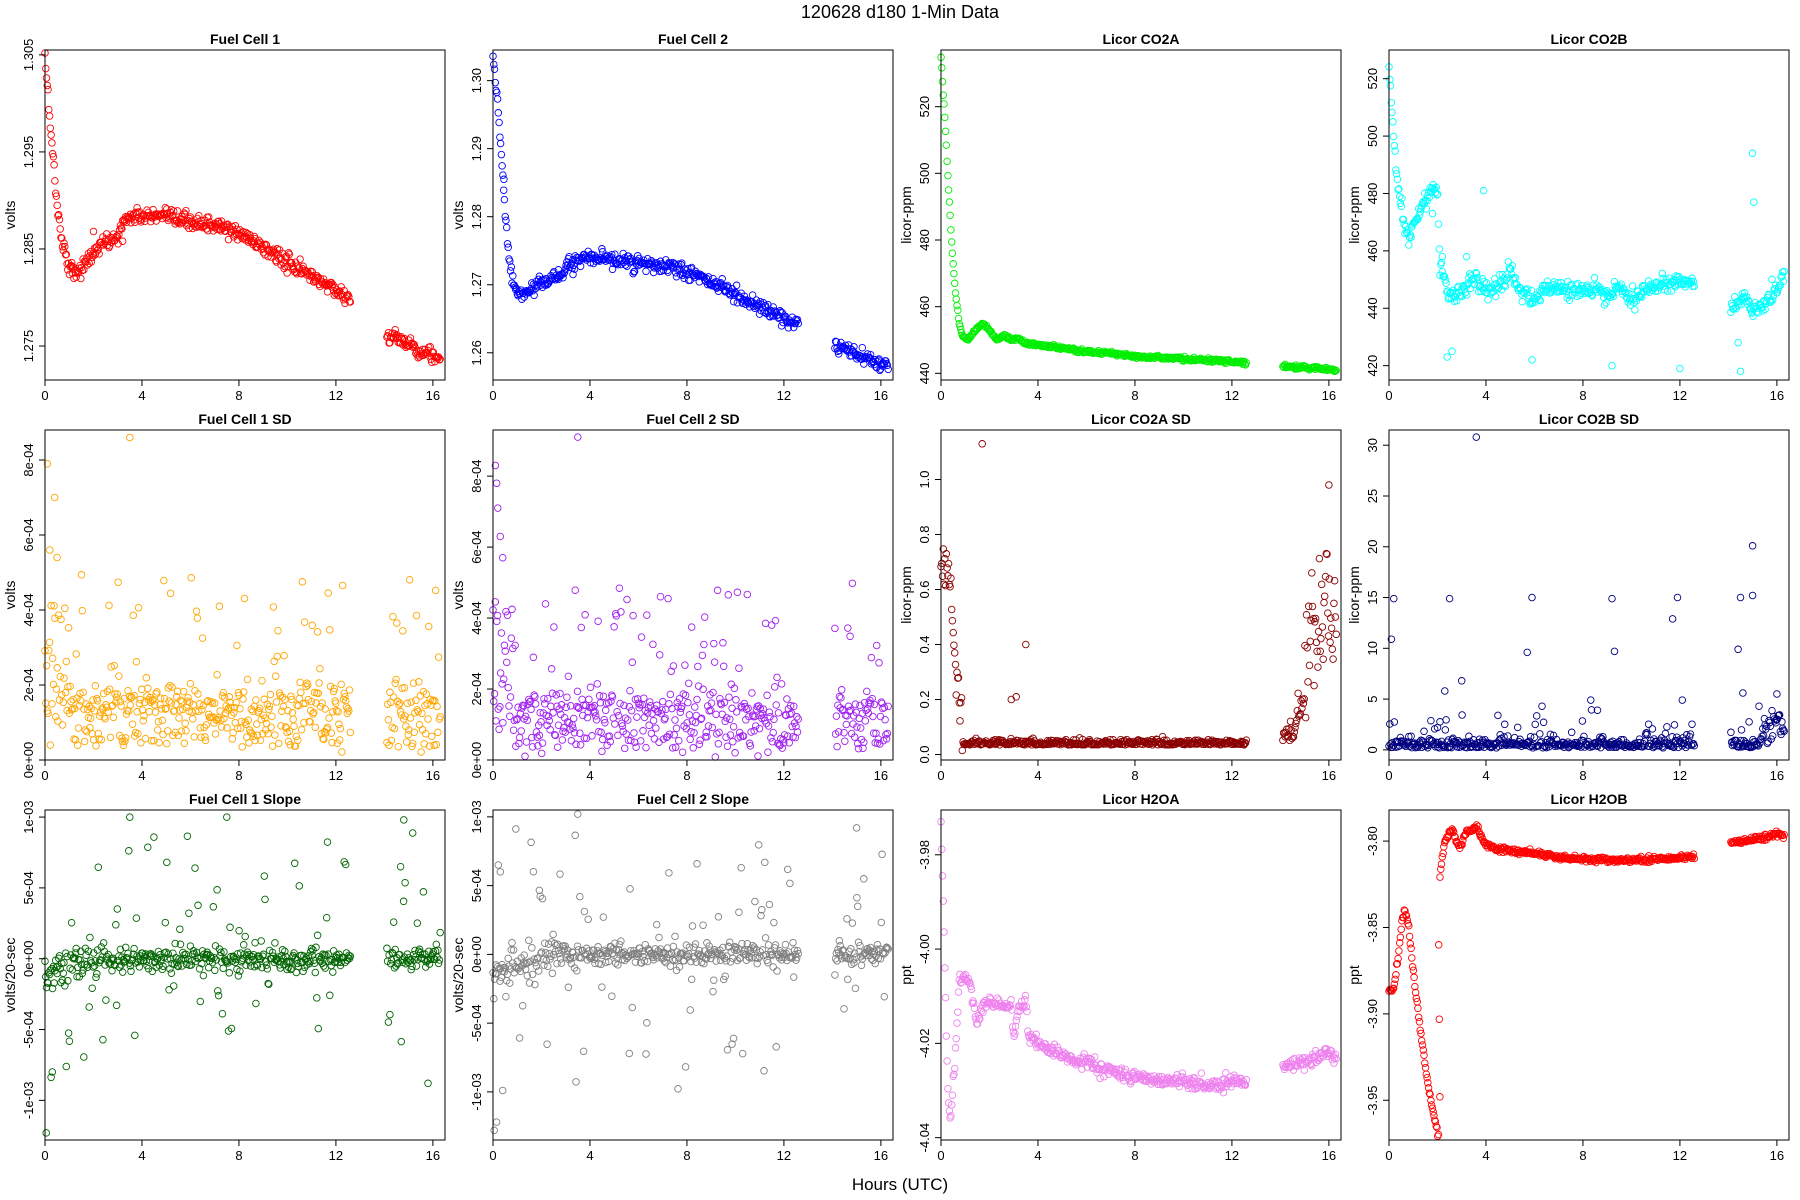 The height and width of the screenshot is (1200, 1800). I want to click on panel-title: Fuel Cell 2, so click(693, 39).